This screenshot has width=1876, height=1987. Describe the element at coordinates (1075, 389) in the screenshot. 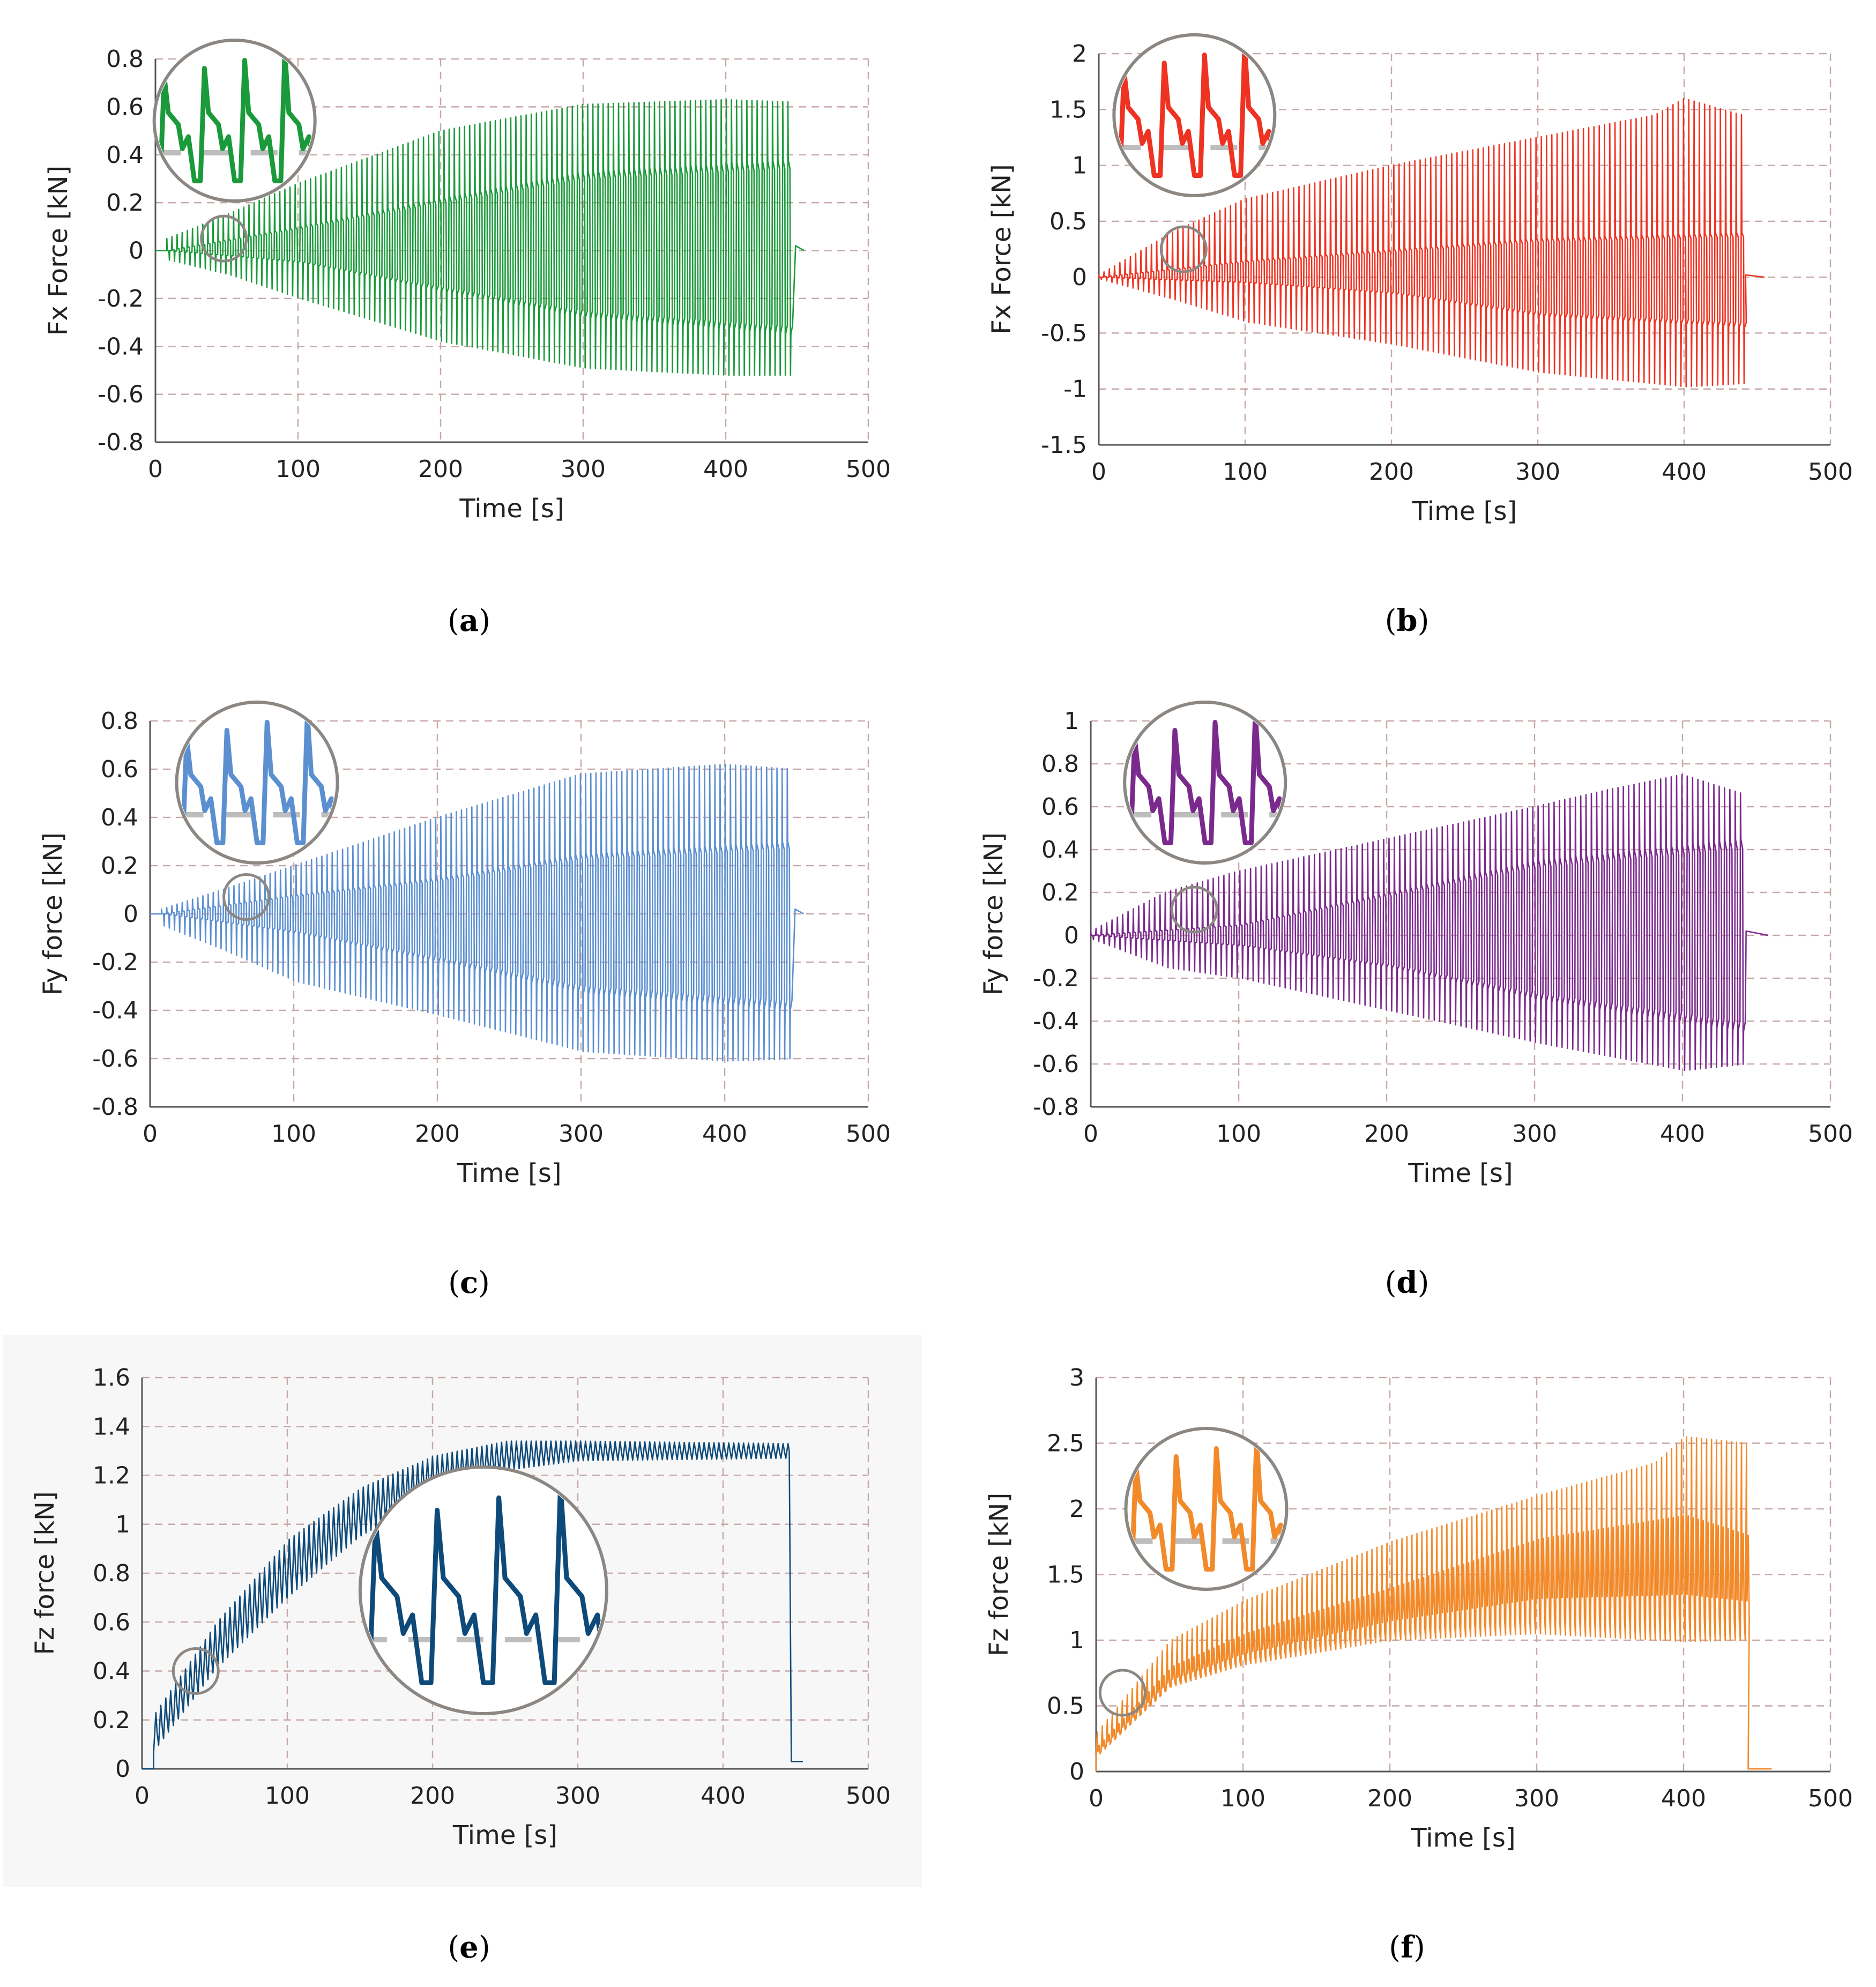

I see `y-tick-label: -1` at that location.